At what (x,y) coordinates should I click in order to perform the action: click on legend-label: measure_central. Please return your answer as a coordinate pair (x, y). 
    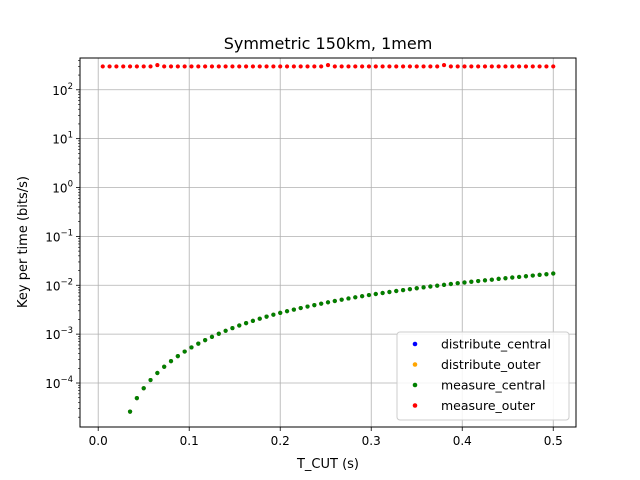
    Looking at the image, I should click on (493, 385).